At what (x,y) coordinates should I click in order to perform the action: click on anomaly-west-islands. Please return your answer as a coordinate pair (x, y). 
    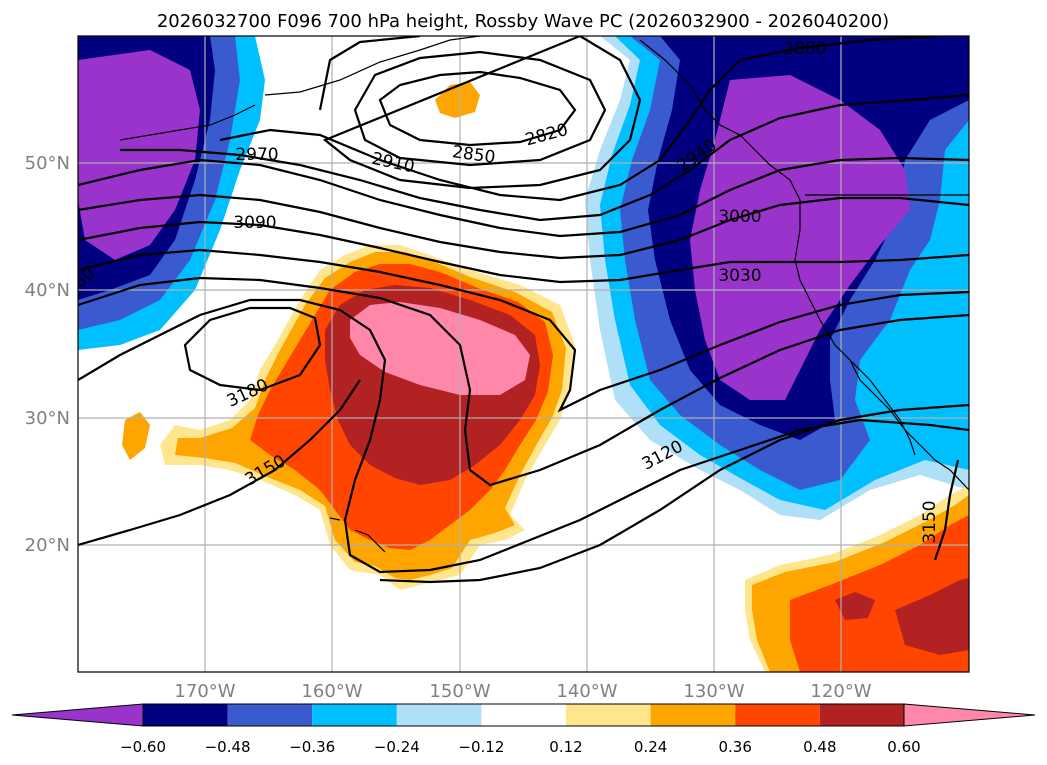
    Looking at the image, I should click on (136, 436).